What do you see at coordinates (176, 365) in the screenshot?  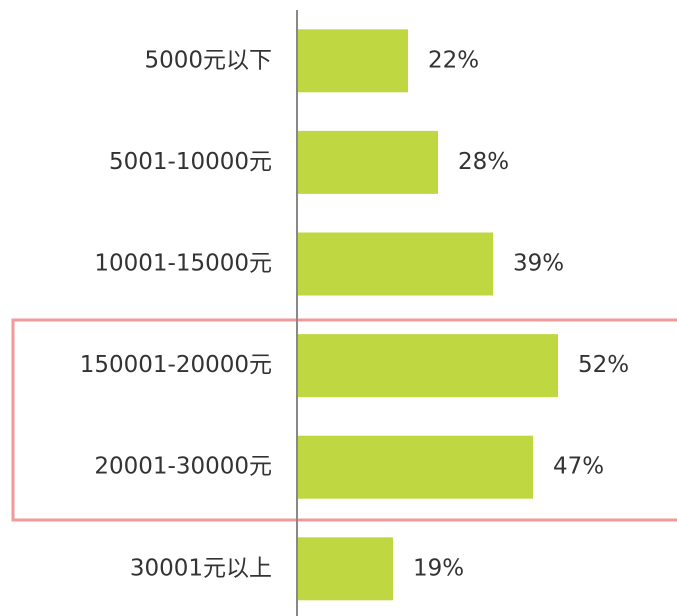 I see `category-label: 150001-20000元` at bounding box center [176, 365].